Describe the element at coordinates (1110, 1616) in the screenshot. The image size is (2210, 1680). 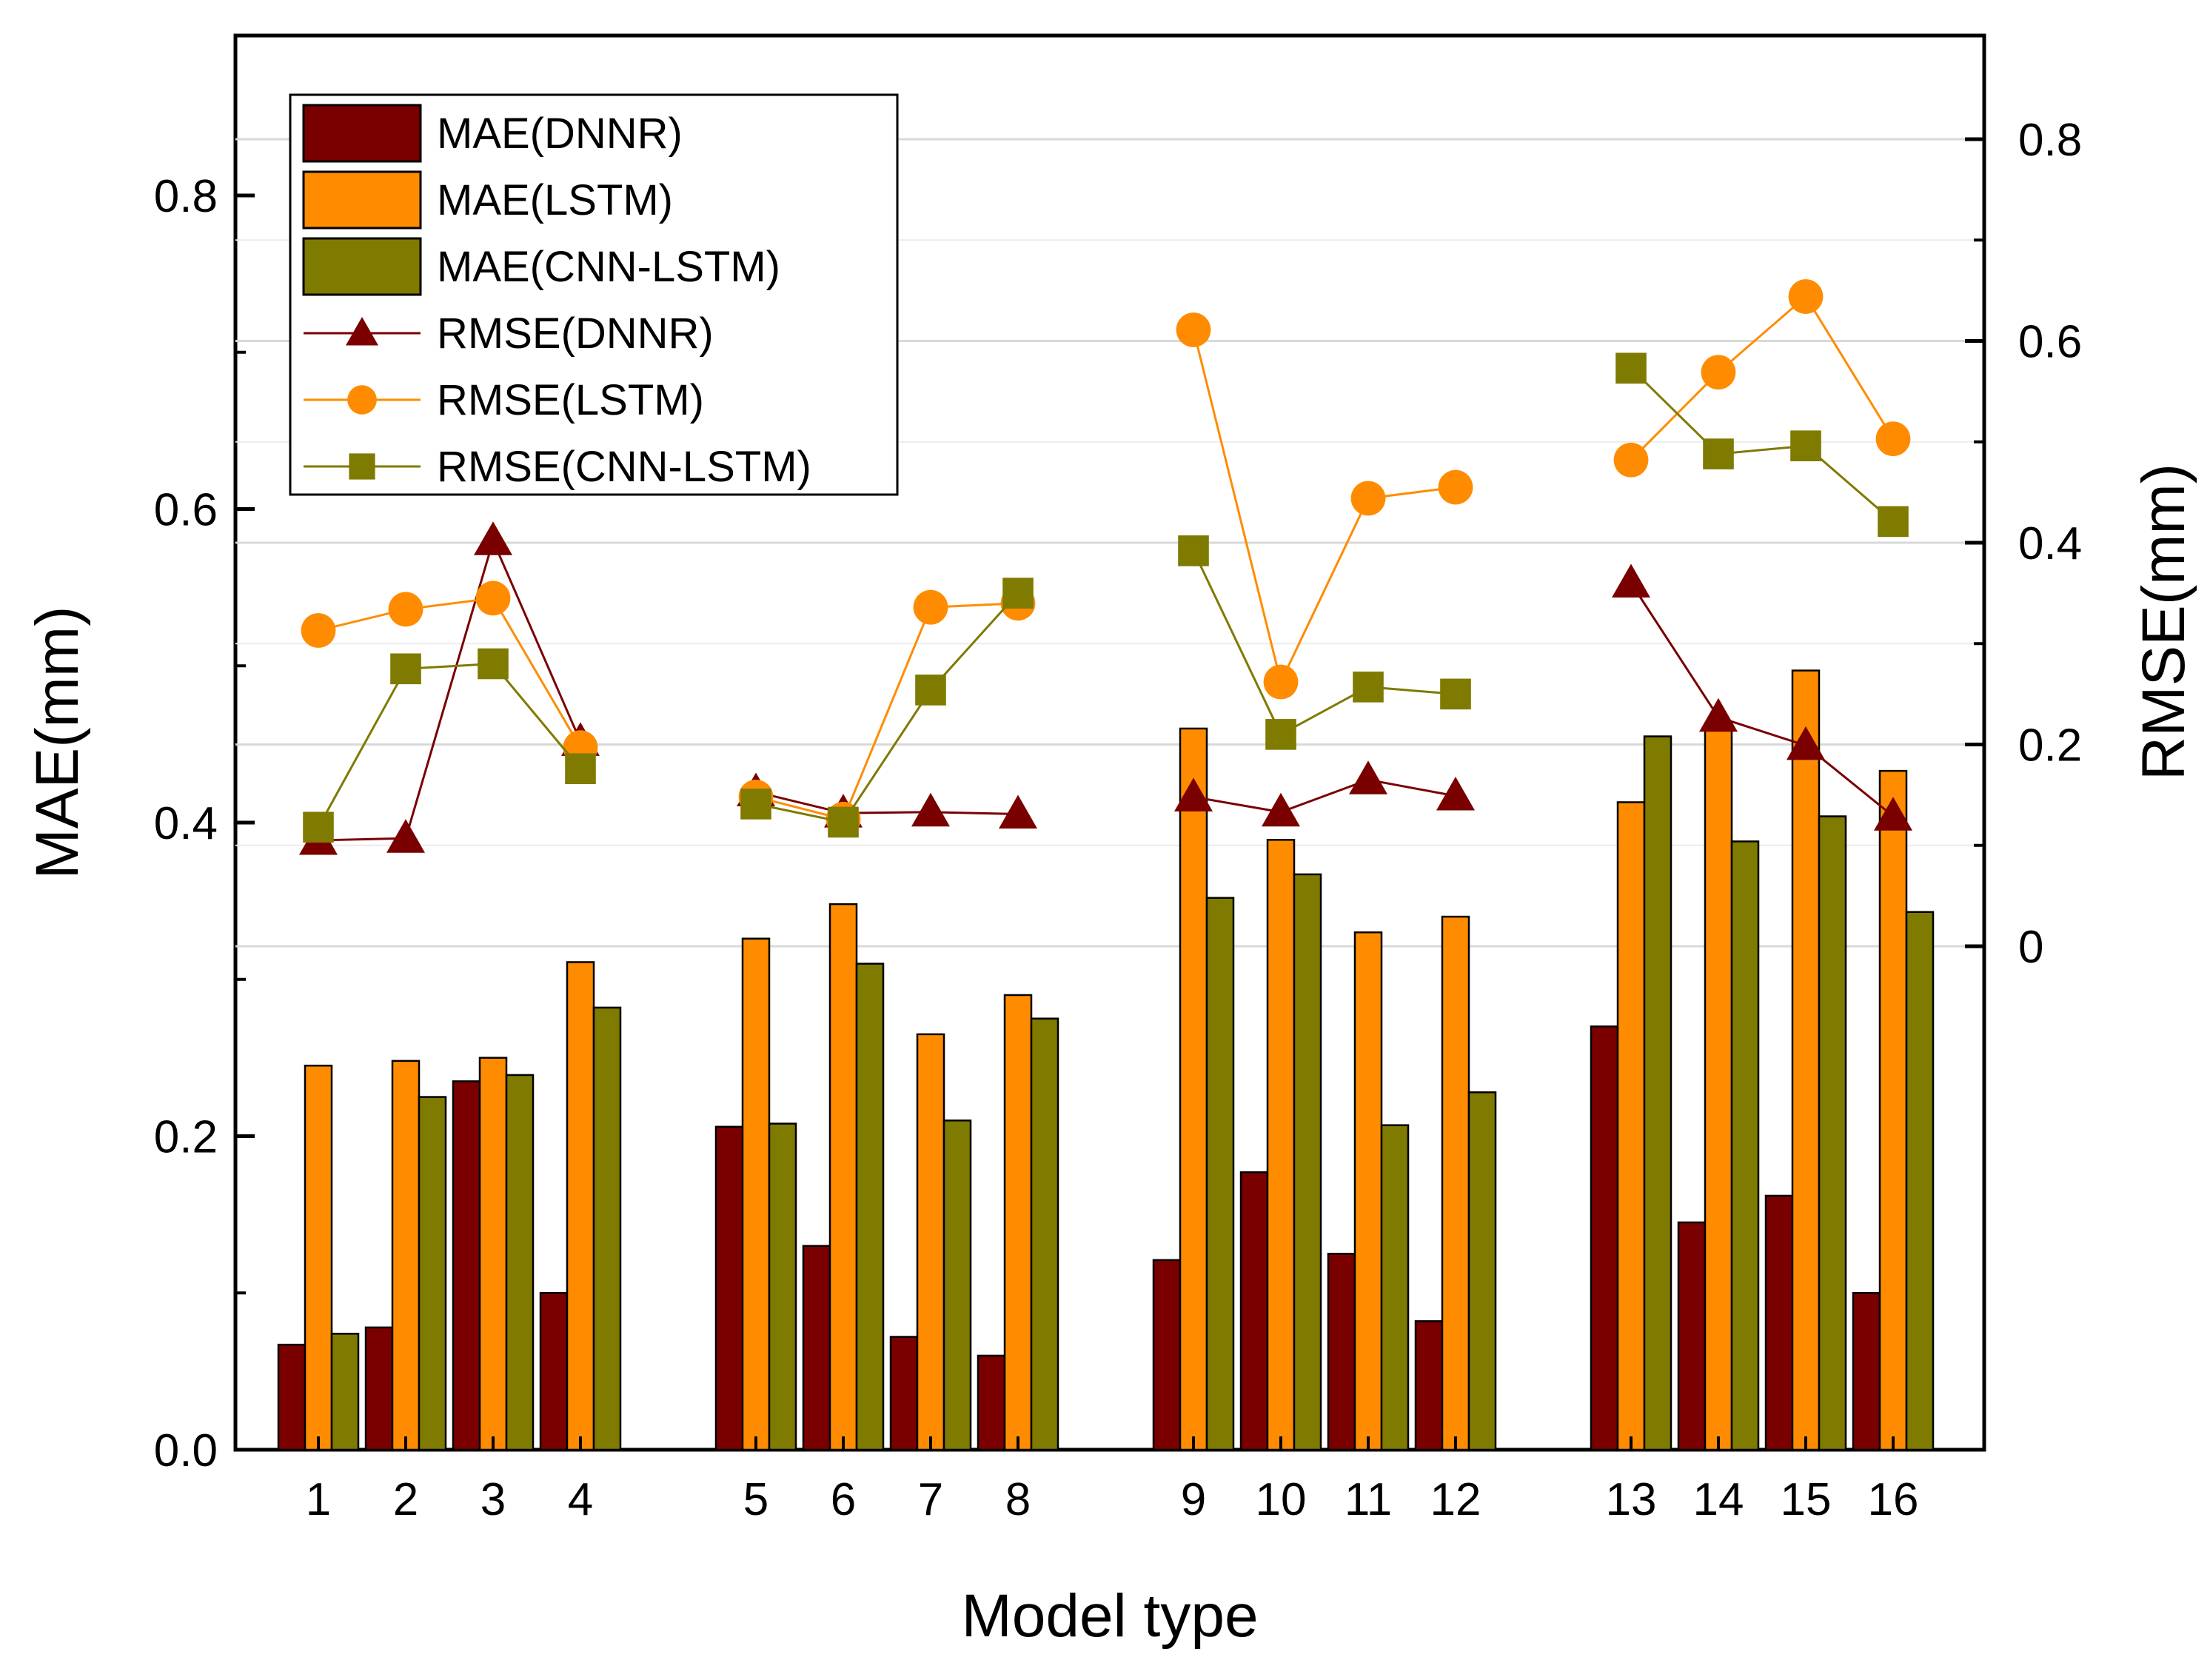
I see `x-axis-title: Model type` at that location.